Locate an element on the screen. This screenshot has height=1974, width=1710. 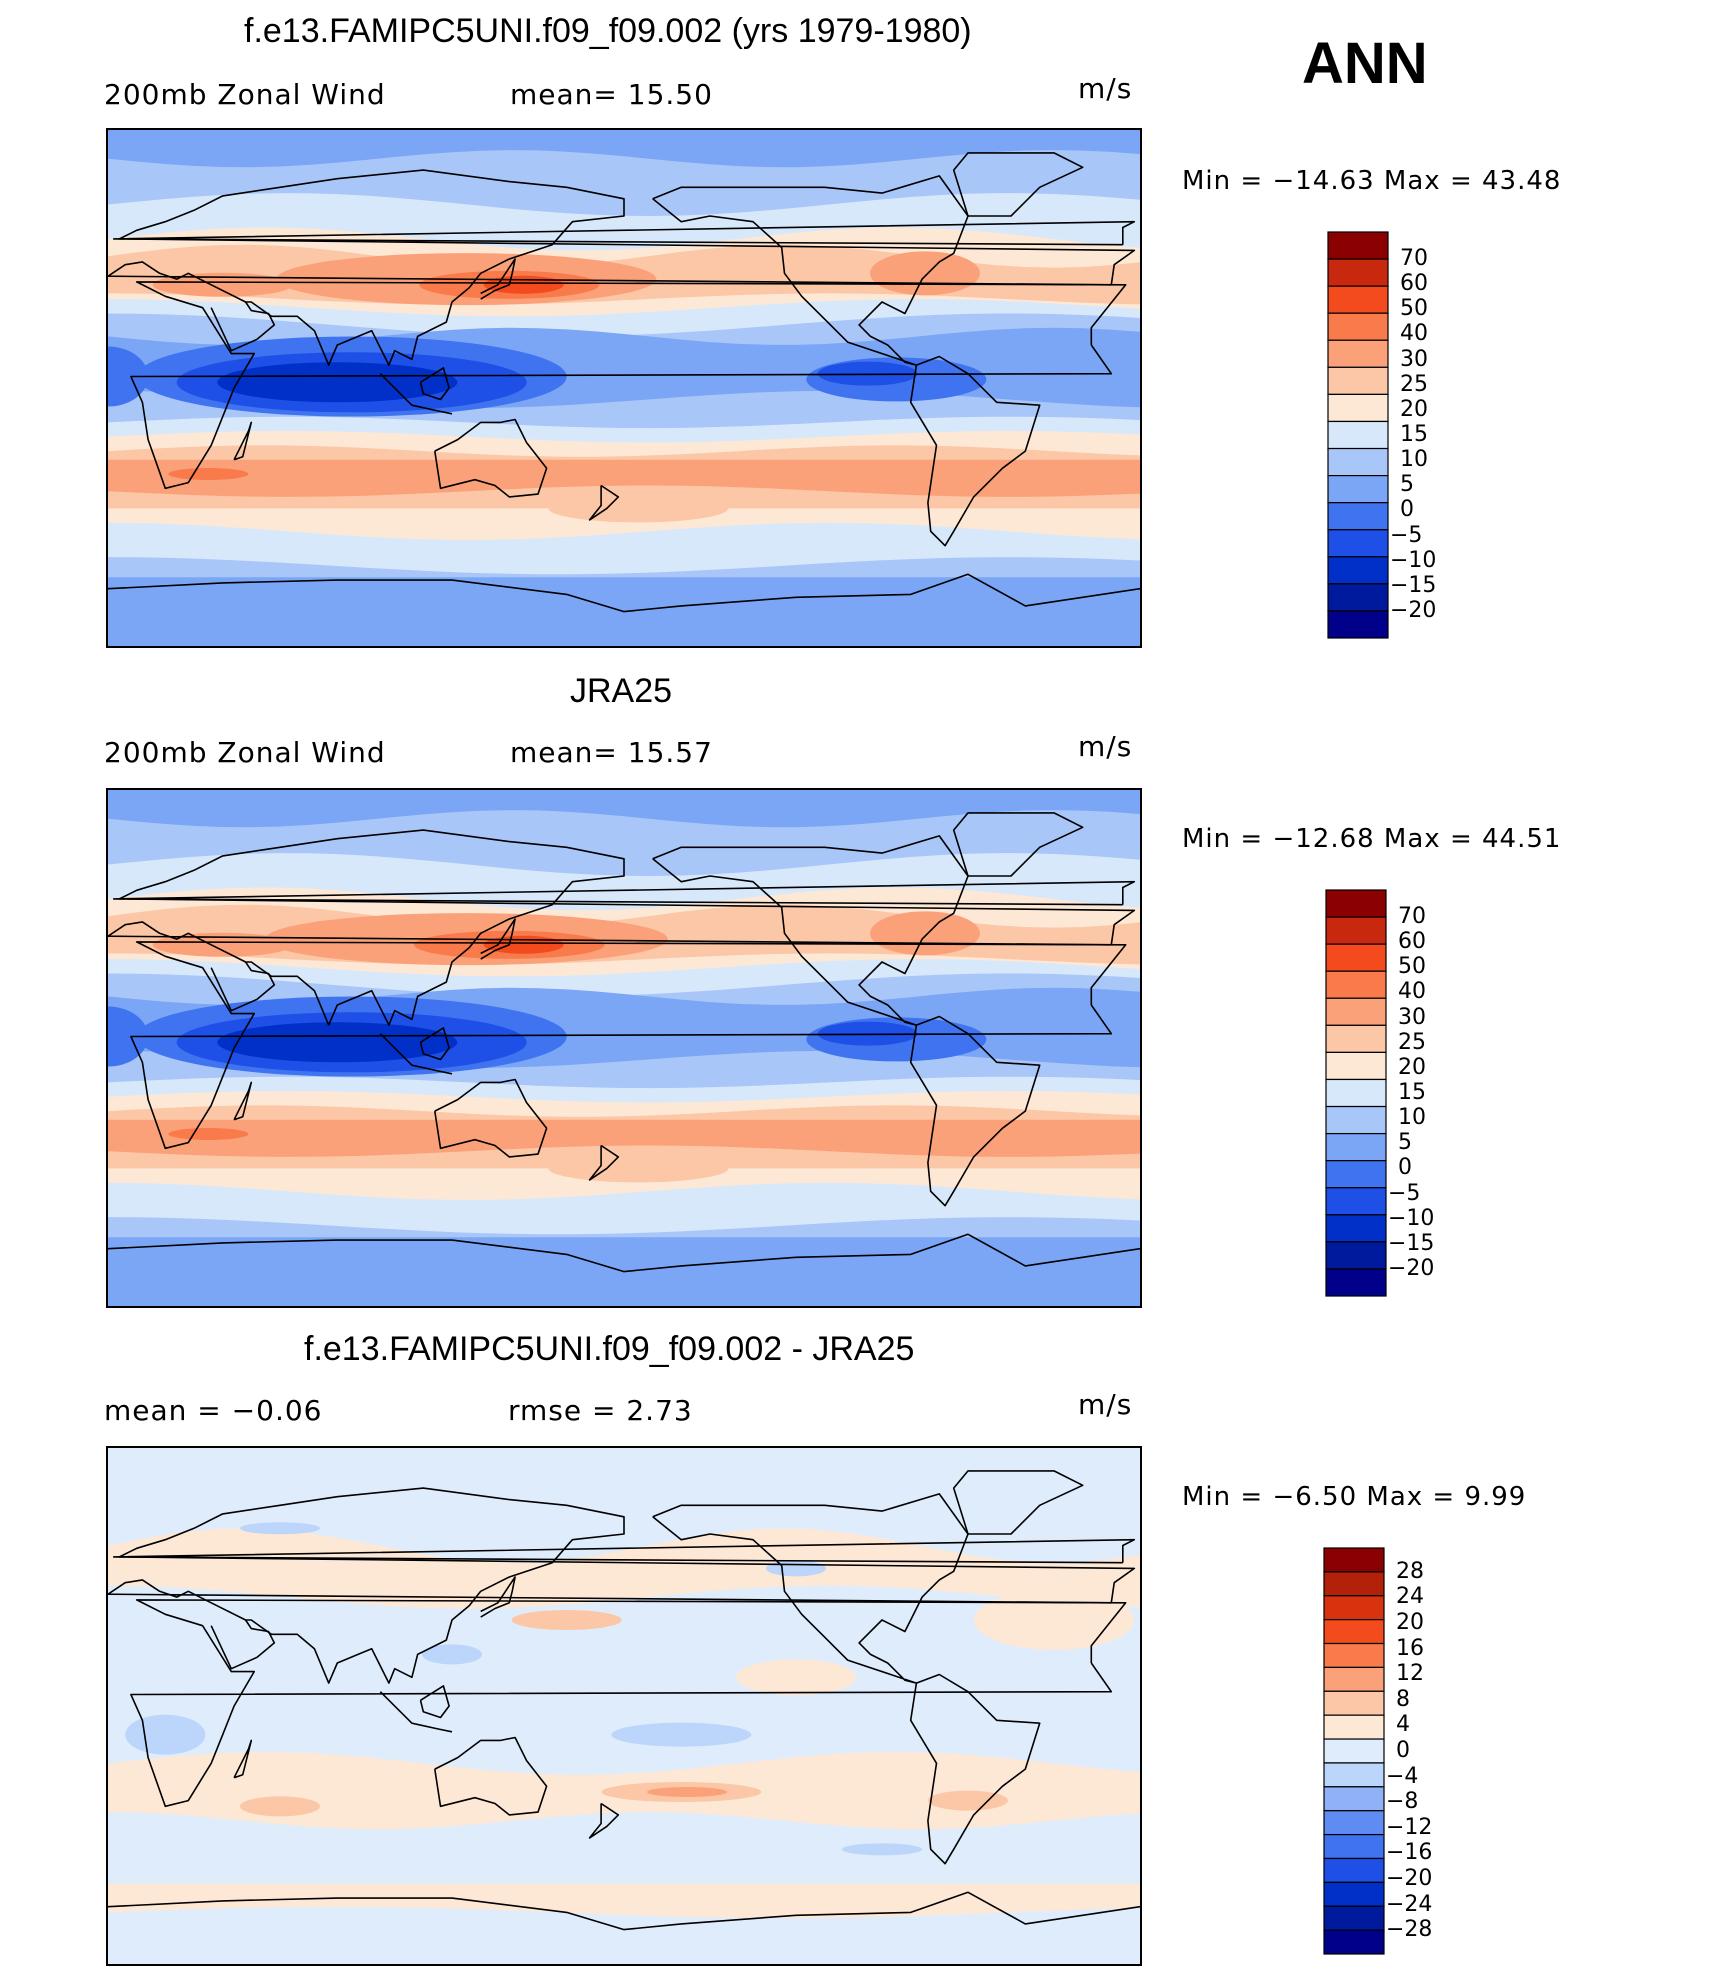
colorbar-tick-label: −8 is located at coordinates (1402, 1802).